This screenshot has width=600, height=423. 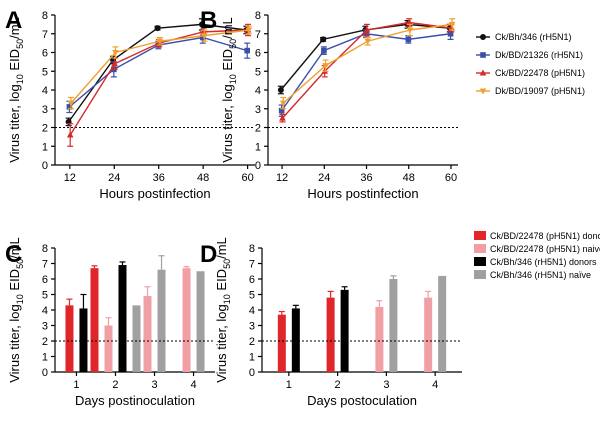 I want to click on x-tick-label: 24, so click(x=114, y=178).